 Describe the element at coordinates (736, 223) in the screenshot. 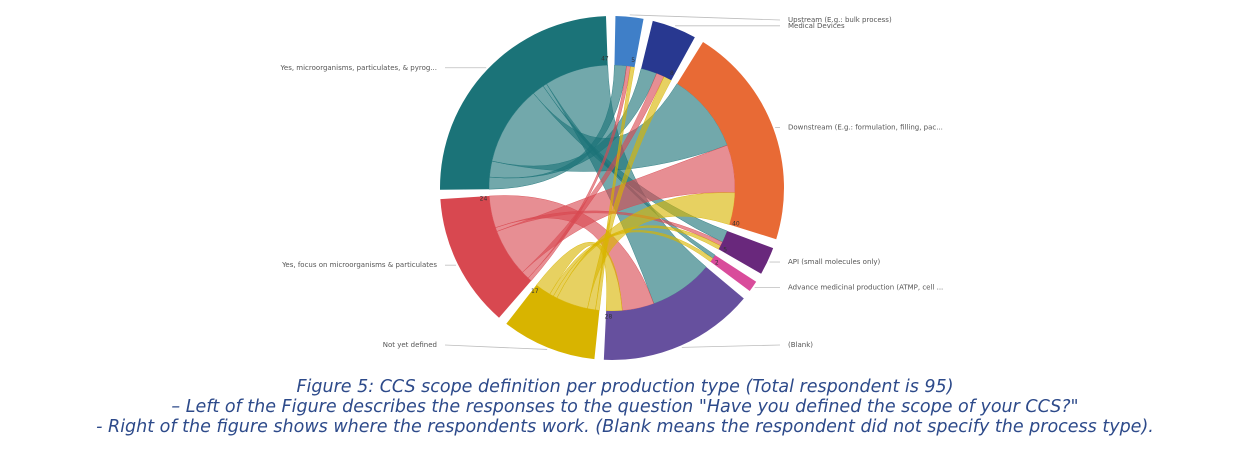

I see `tick-label-downstream: 40` at that location.